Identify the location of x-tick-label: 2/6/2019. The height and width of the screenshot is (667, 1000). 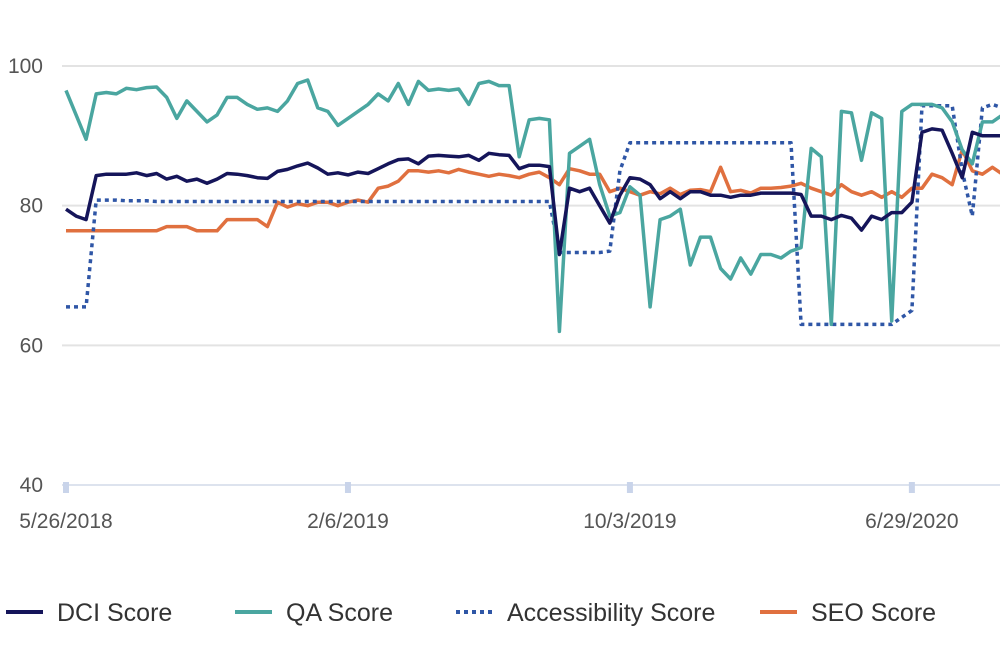
(348, 521).